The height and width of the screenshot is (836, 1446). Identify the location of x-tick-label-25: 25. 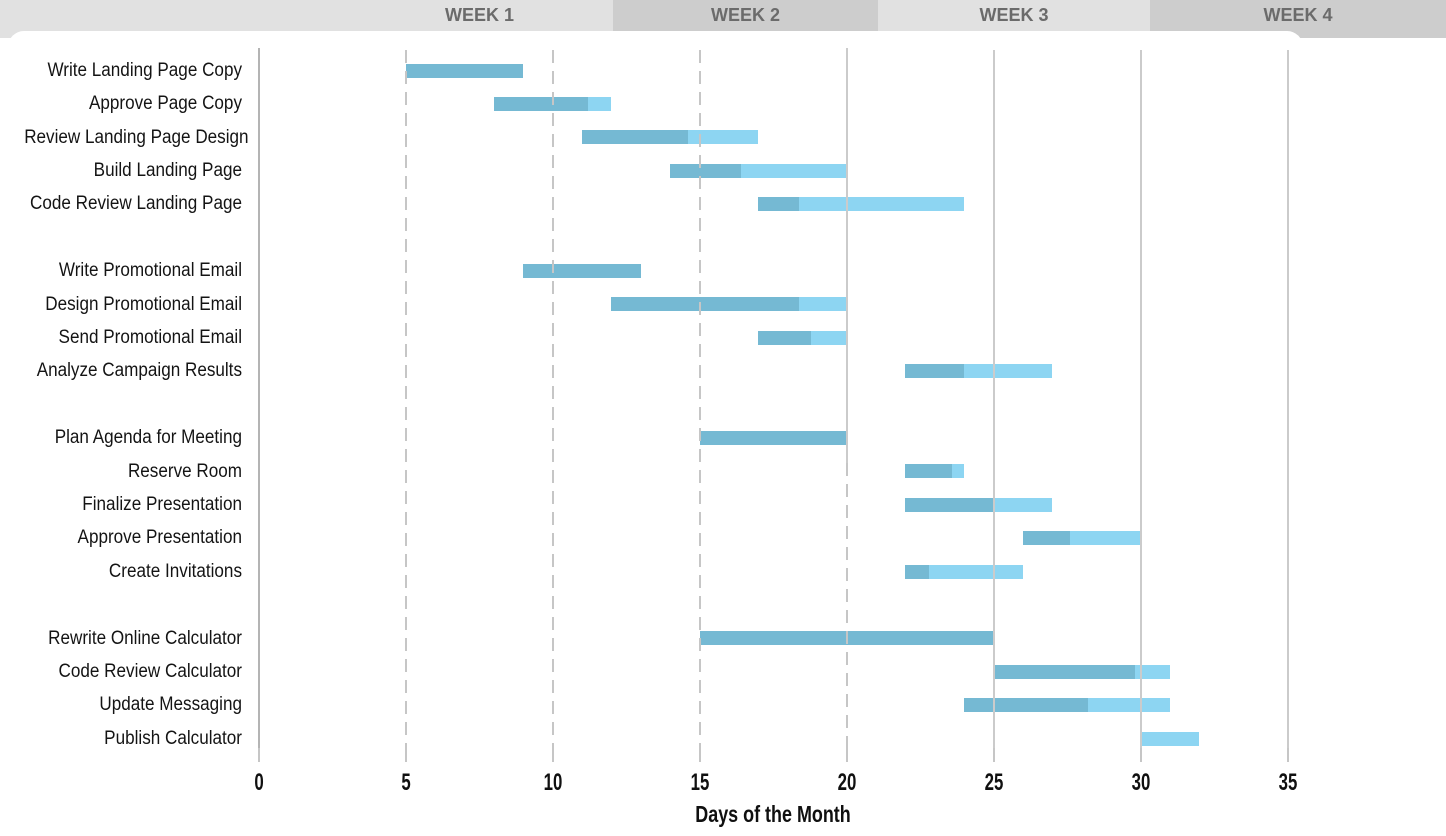
(993, 782).